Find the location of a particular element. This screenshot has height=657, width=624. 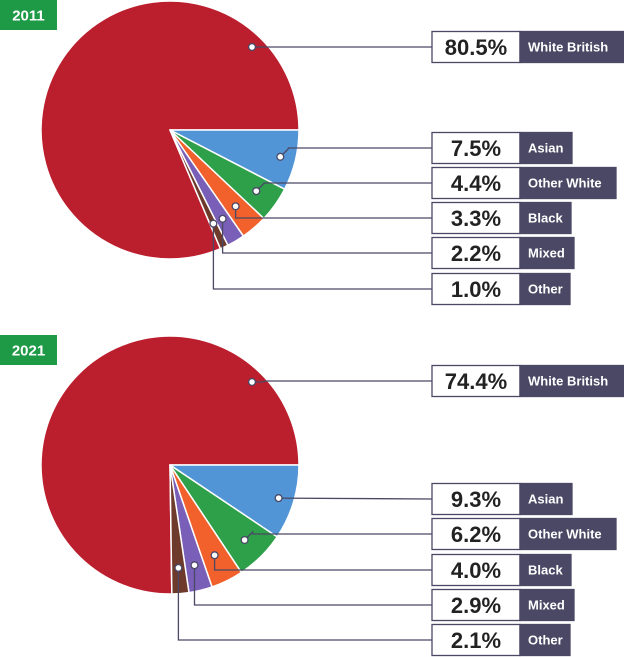

label-white-british: 74.4% White British is located at coordinates (435, 381).